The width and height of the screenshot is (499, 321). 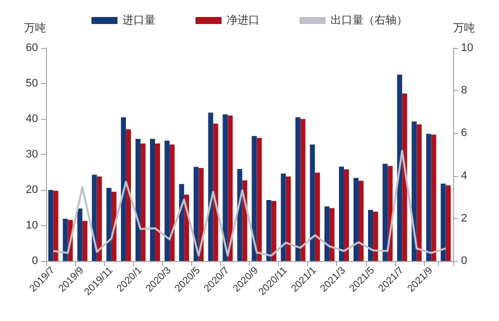 I want to click on y2-tick-label: 4, so click(x=464, y=176).